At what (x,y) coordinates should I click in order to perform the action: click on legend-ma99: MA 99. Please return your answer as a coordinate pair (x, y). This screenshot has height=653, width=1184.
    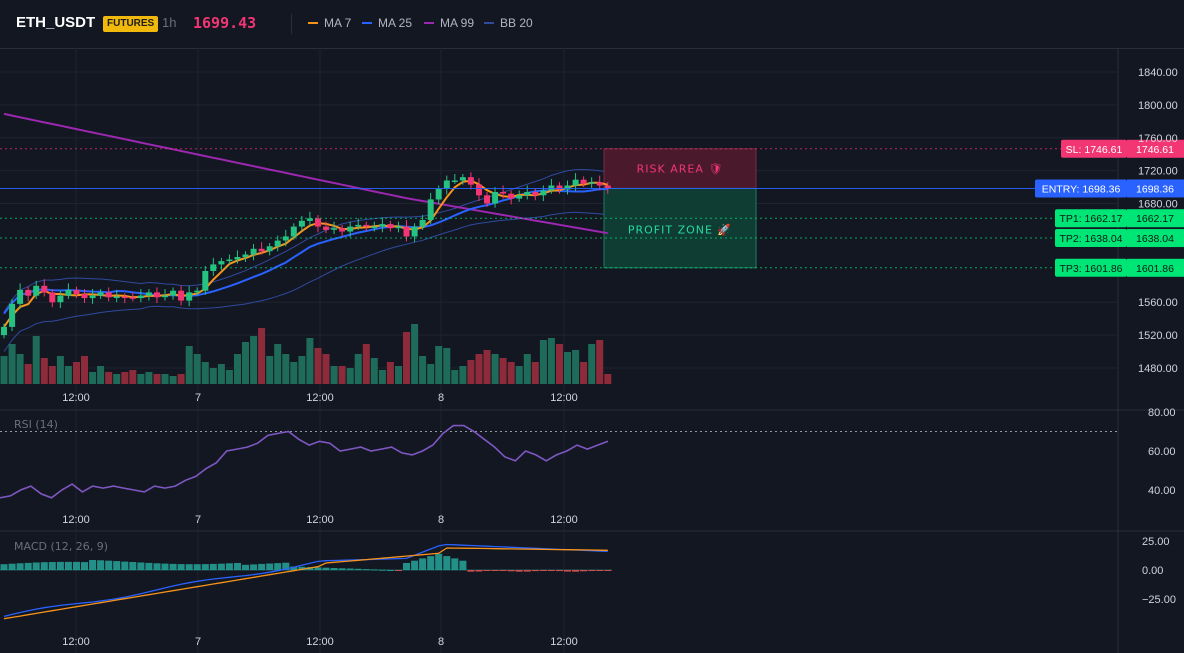
    Looking at the image, I should click on (449, 23).